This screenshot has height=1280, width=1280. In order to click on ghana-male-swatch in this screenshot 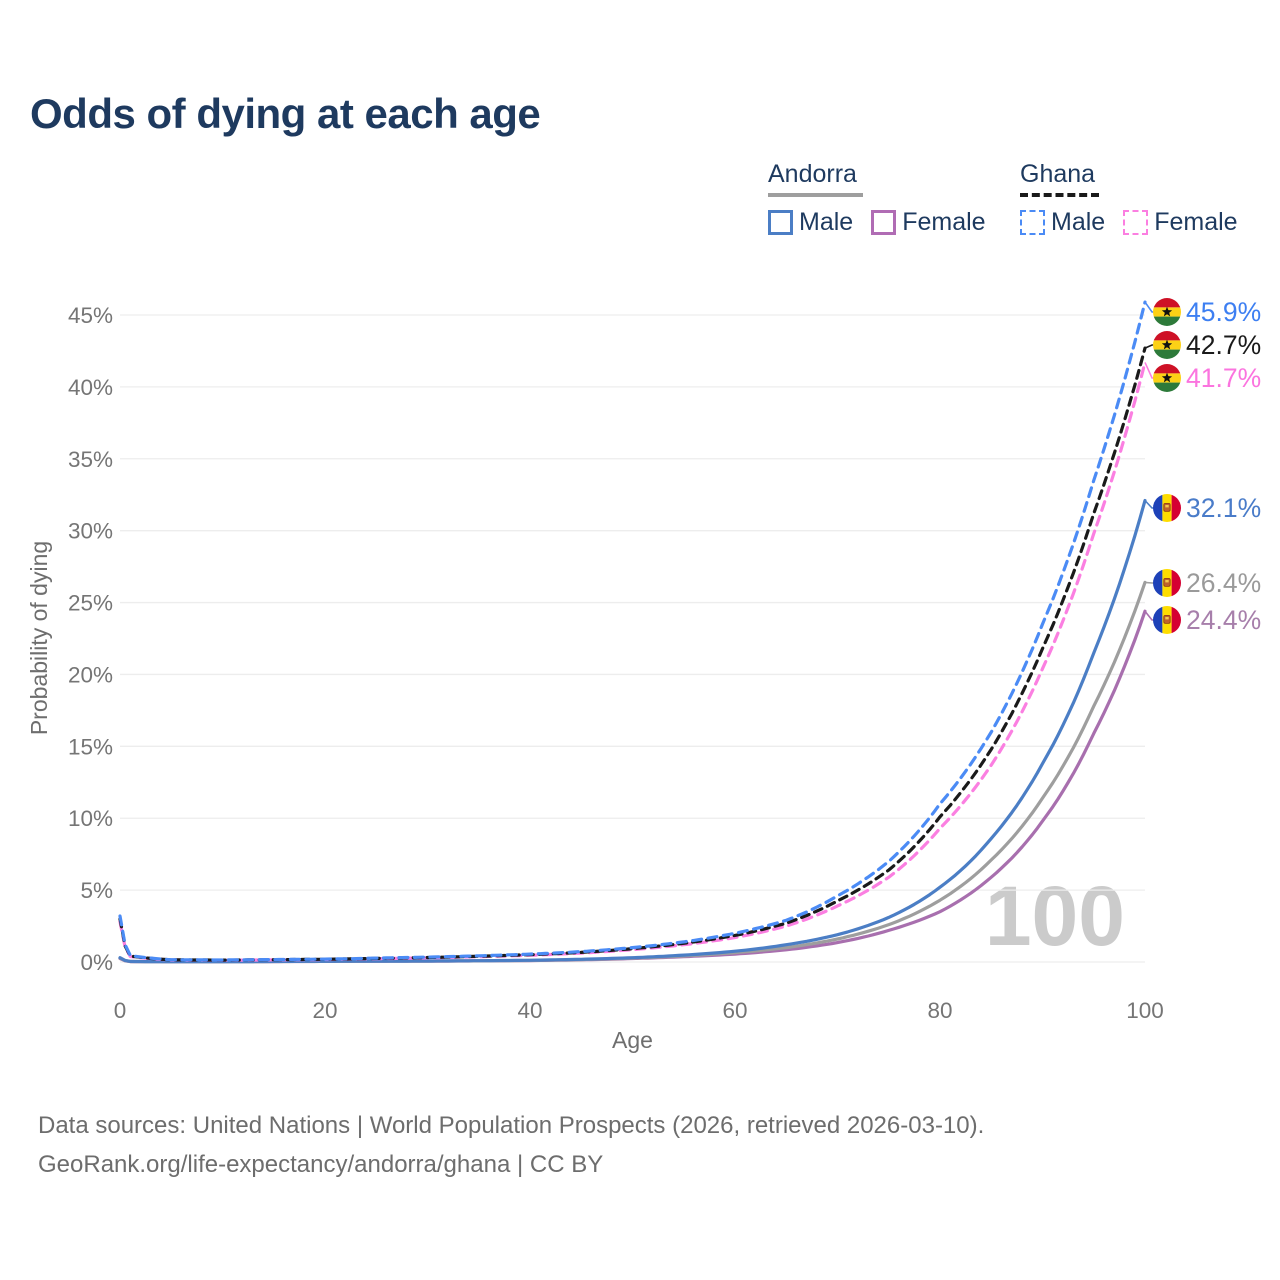, I will do `click(1032, 222)`.